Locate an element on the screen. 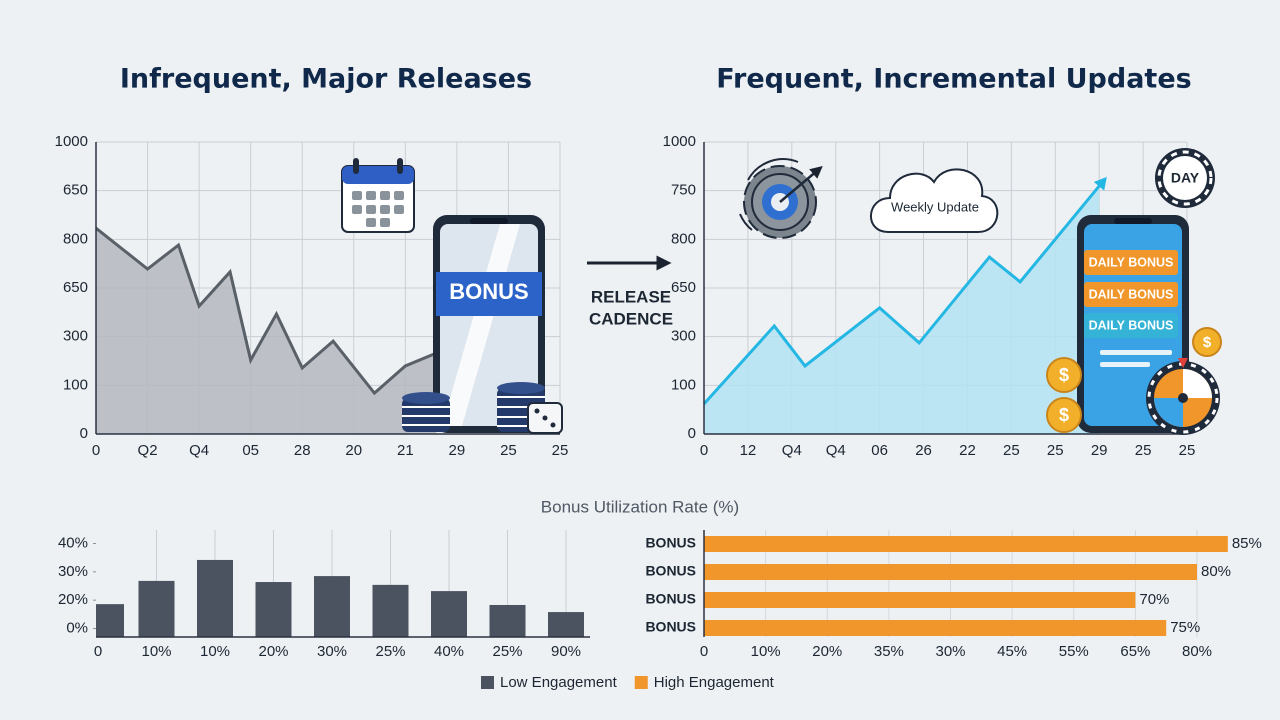  arrow-head is located at coordinates (1100, 183).